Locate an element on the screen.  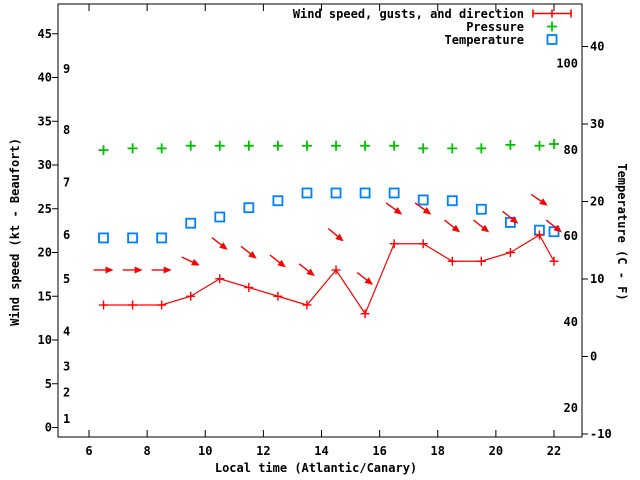
beaufort-label: 3 is located at coordinates (66, 366).